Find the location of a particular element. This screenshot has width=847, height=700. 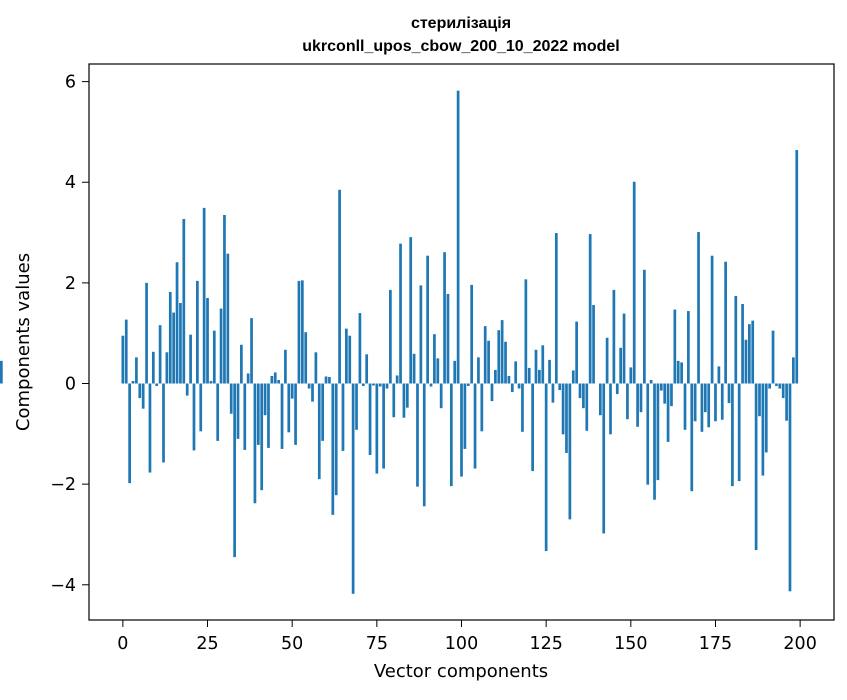

x-tick-label: 0 is located at coordinates (122, 644).